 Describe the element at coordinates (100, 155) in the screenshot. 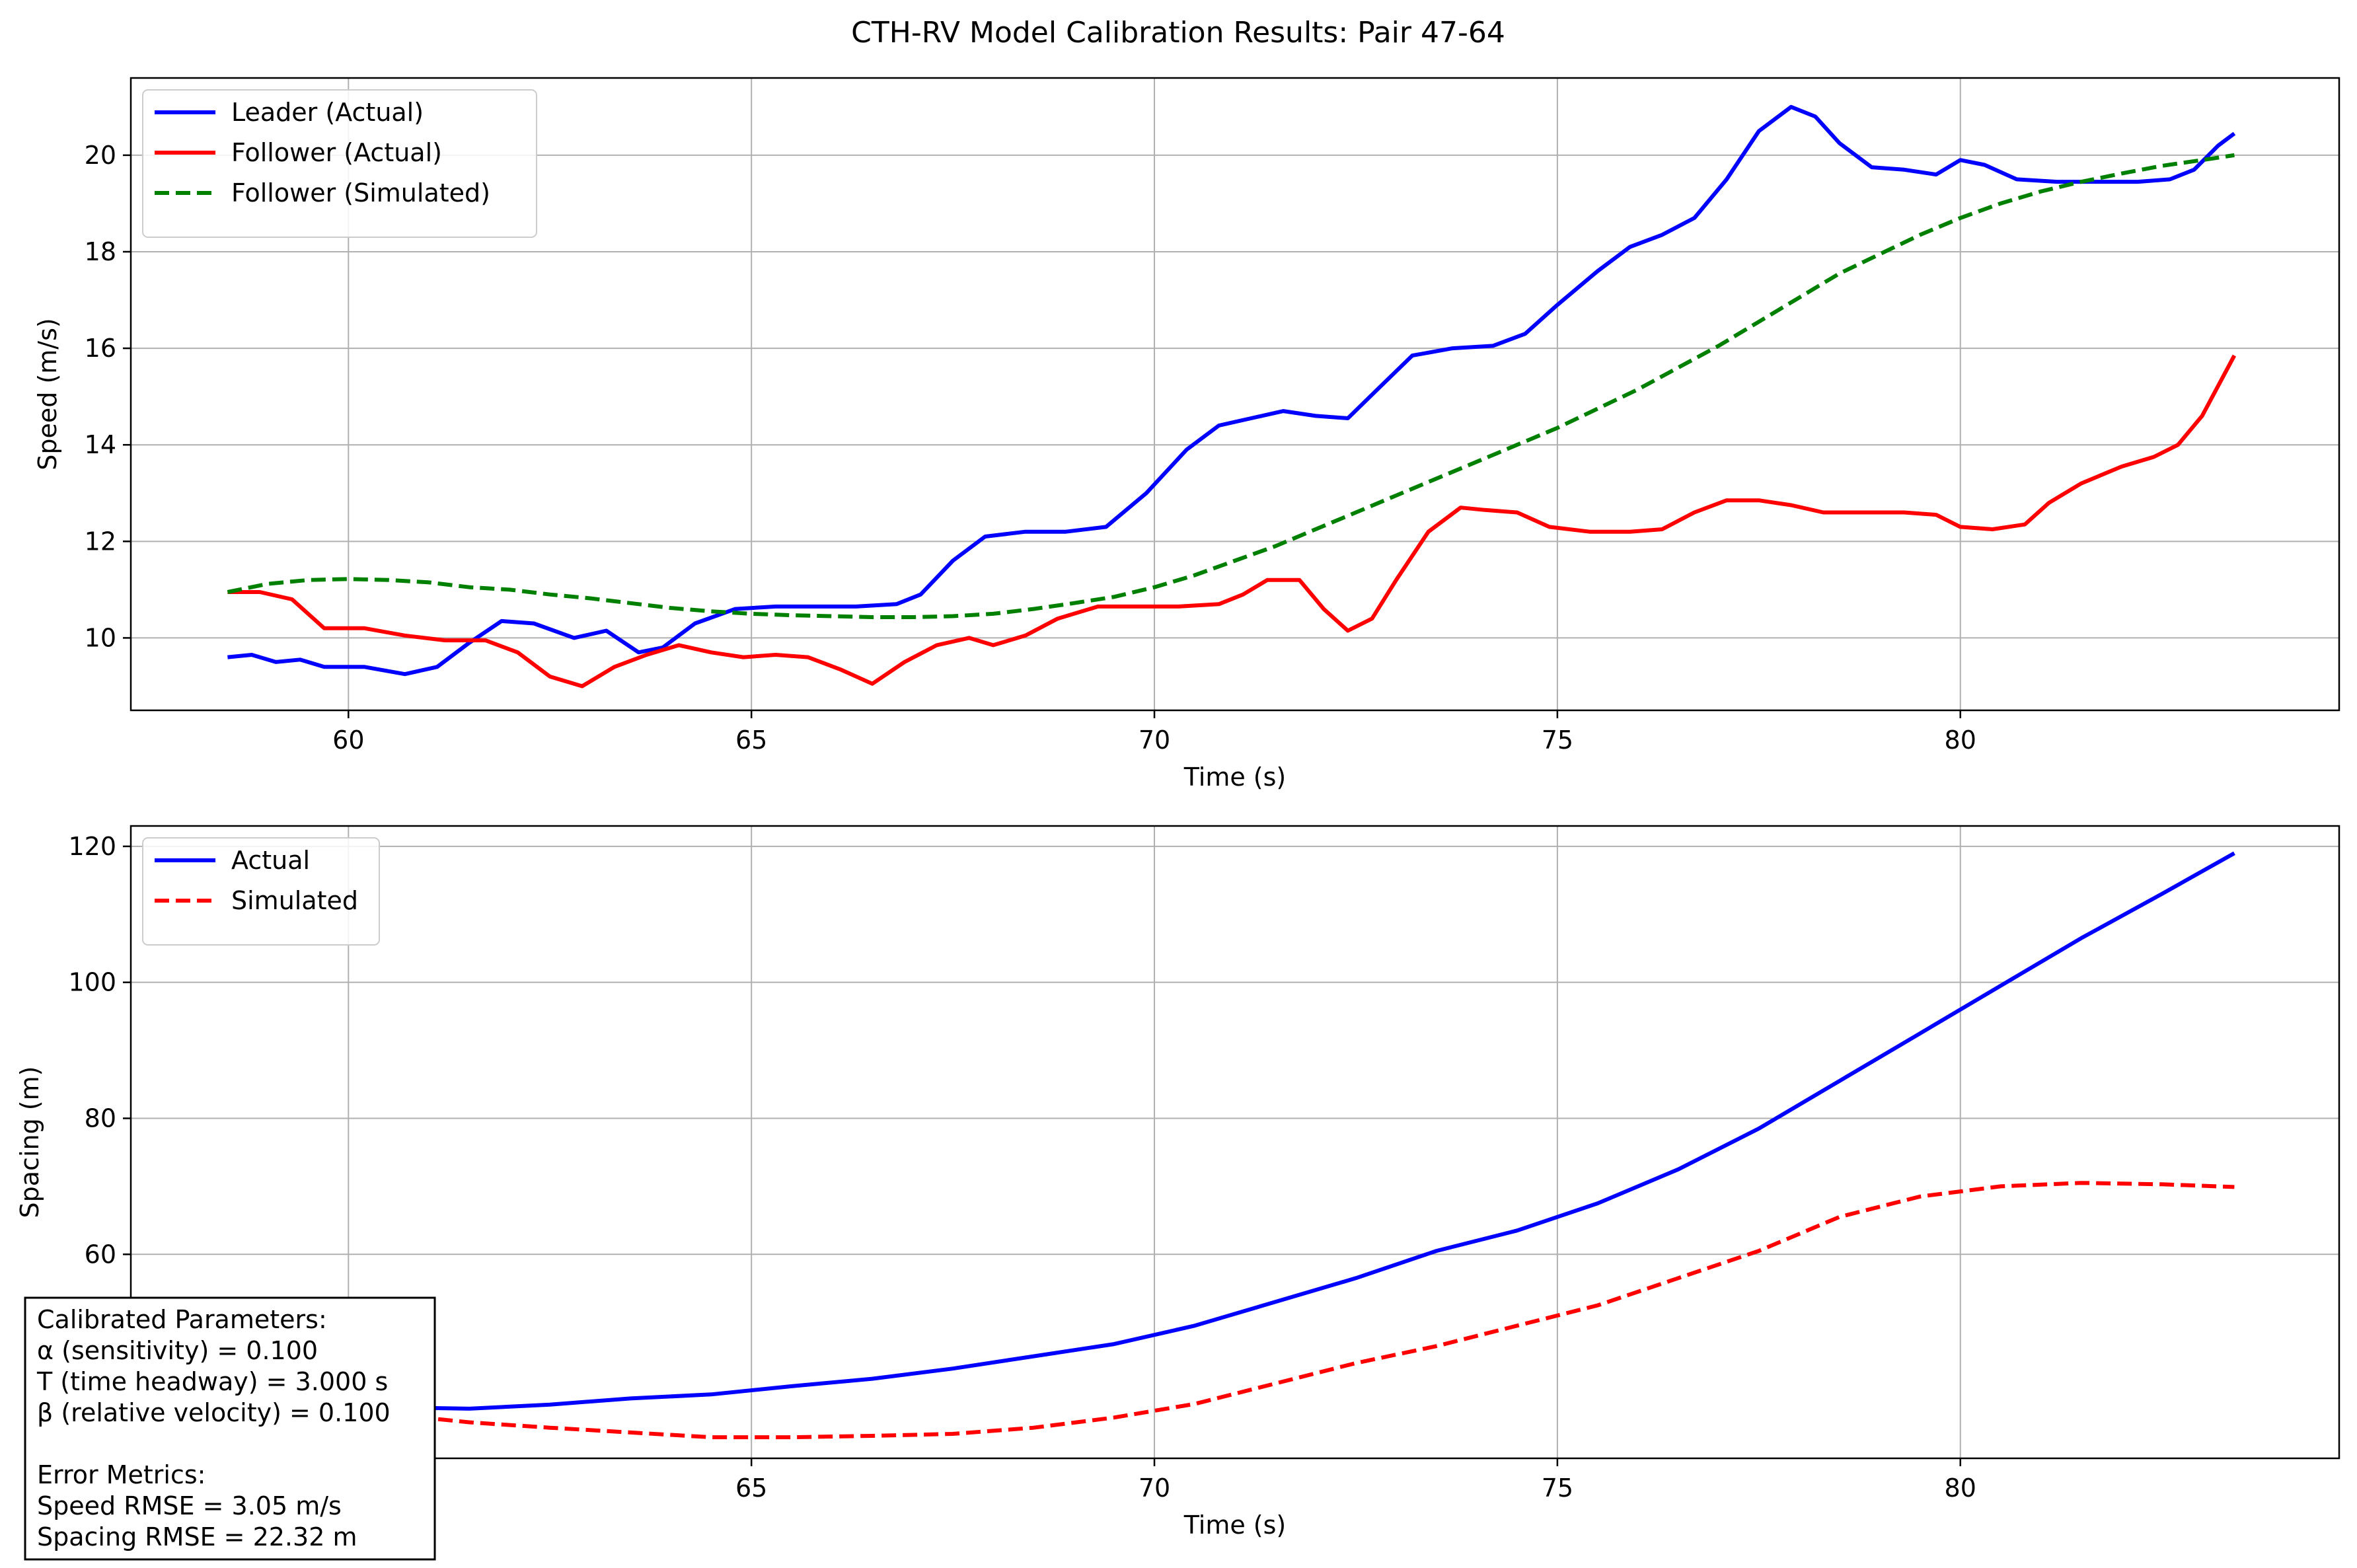

I see `speed-y-tick-label: 20` at that location.